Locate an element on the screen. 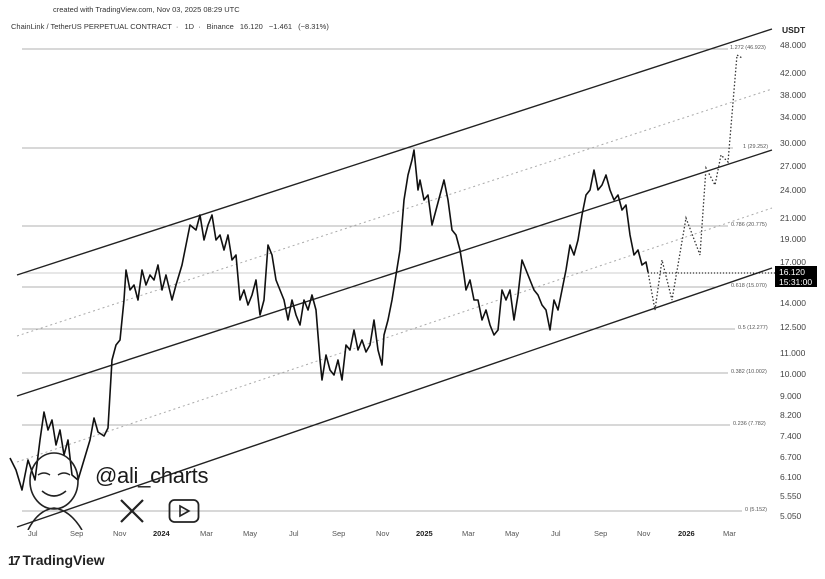 Image resolution: width=825 pixels, height=579 pixels. current-price-tag: 16.120 15:31:00 is located at coordinates (796, 276).